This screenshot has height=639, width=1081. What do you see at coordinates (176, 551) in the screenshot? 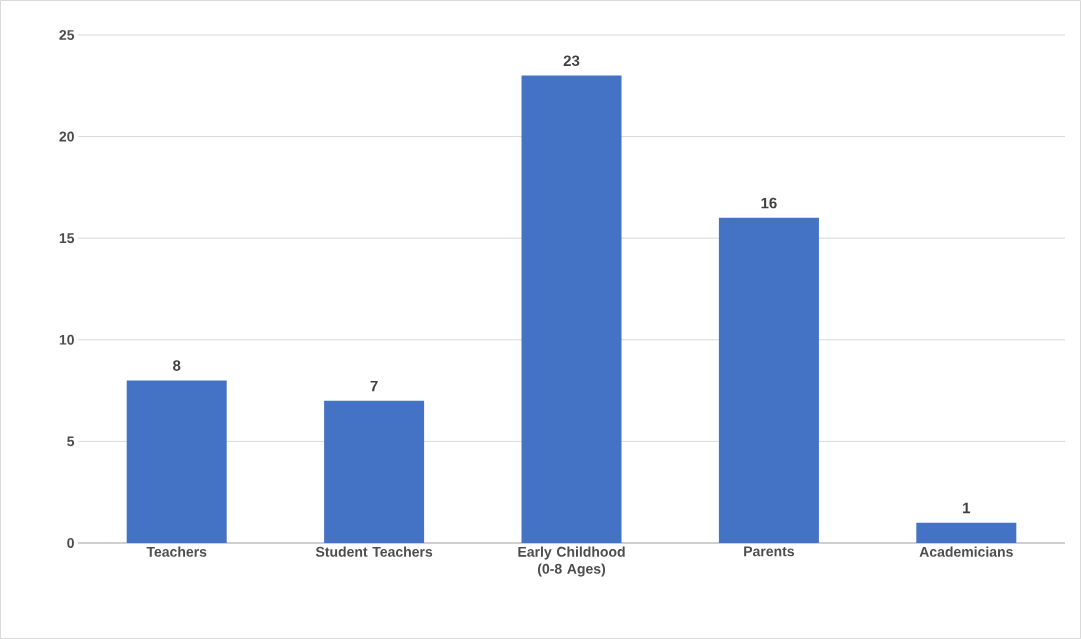
I see `x-tick-label: Teachers` at bounding box center [176, 551].